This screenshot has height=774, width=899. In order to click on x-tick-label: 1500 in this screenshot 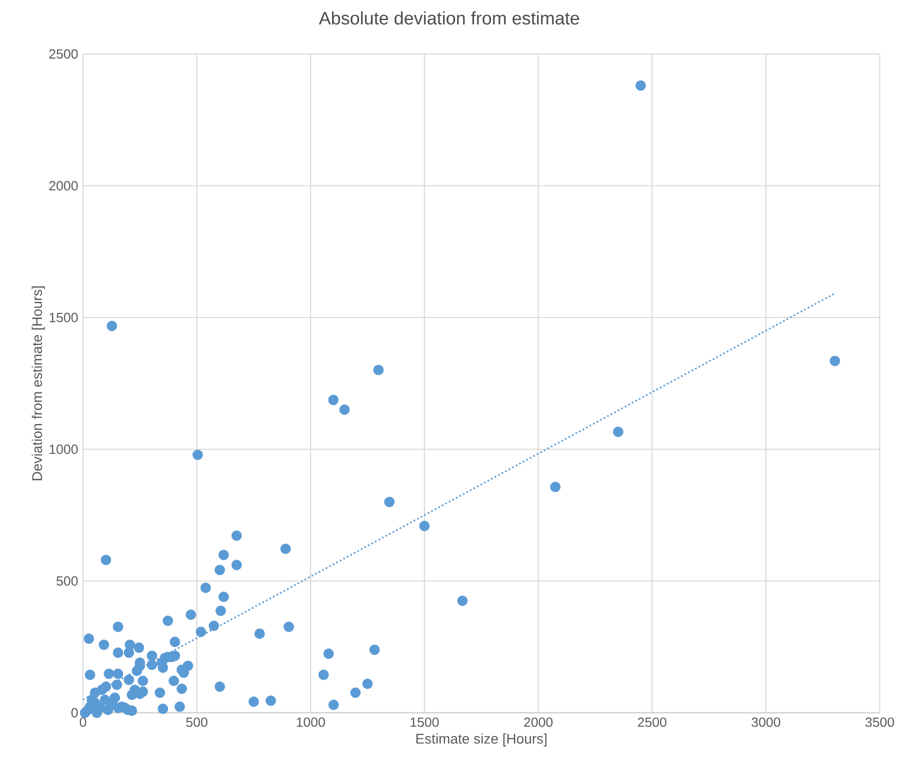, I will do `click(424, 723)`.